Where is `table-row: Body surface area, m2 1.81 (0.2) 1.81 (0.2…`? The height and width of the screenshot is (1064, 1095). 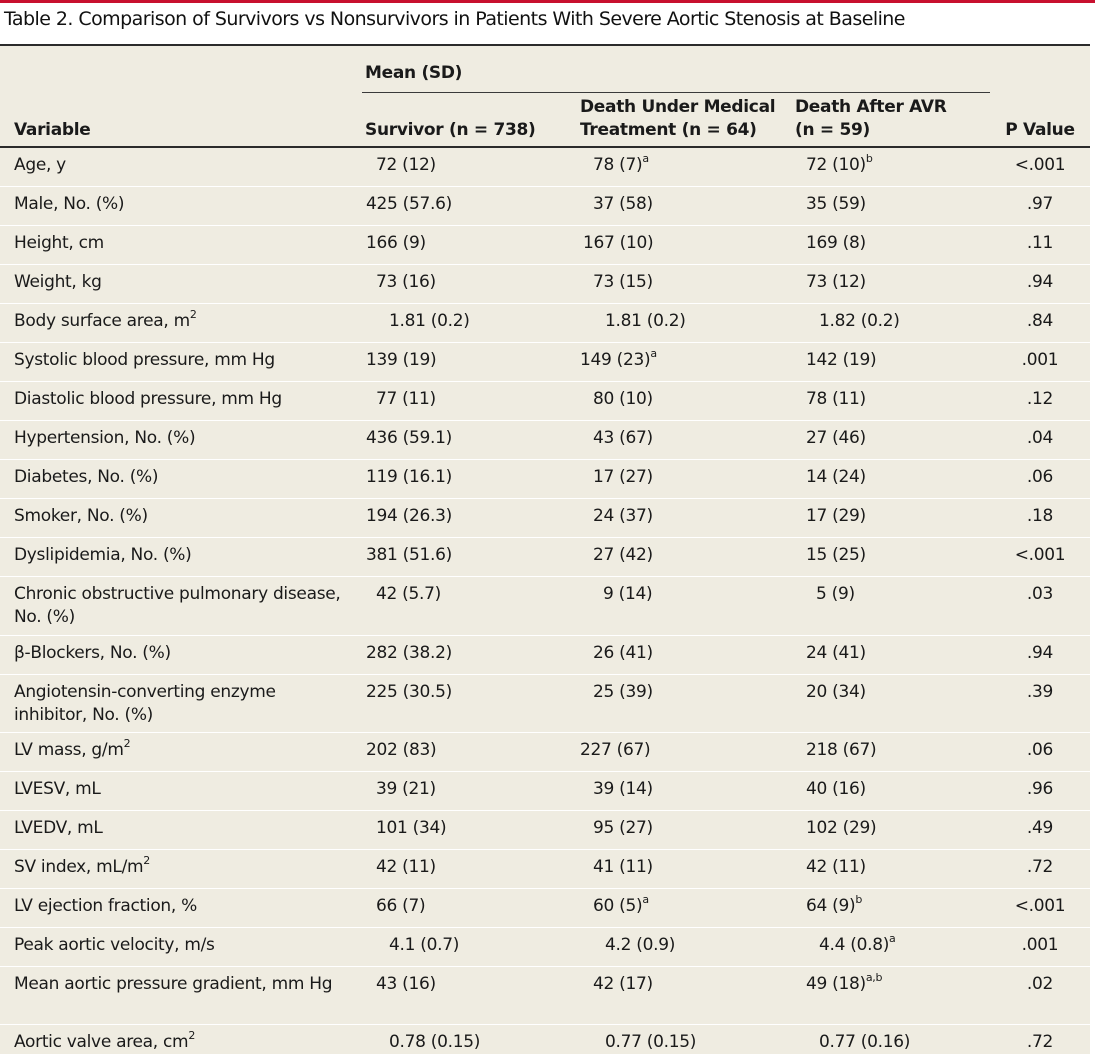
table-row: Body surface area, m2 1.81 (0.2) 1.81 (0.2… is located at coordinates (545, 323).